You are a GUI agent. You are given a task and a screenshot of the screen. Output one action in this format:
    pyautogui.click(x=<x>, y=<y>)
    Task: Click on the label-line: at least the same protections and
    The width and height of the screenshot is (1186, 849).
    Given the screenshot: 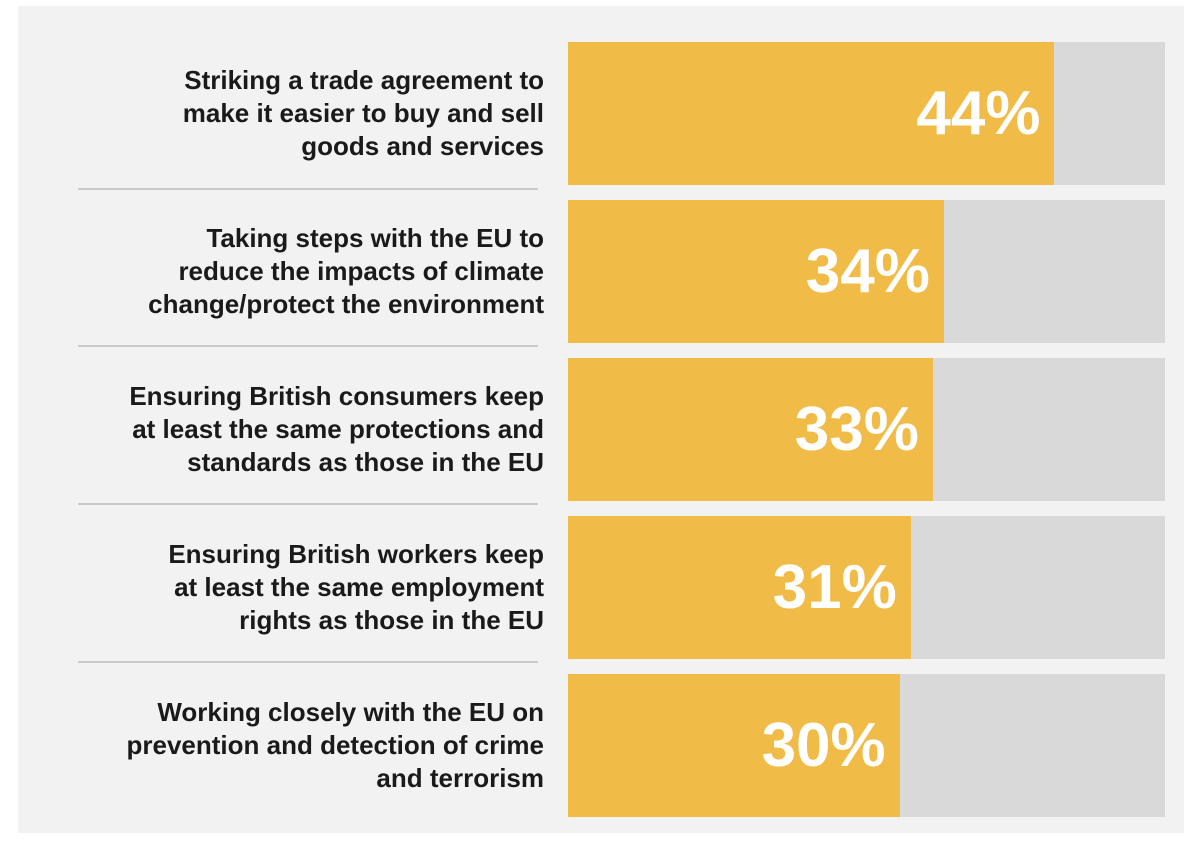 What is the action you would take?
    pyautogui.click(x=336, y=429)
    